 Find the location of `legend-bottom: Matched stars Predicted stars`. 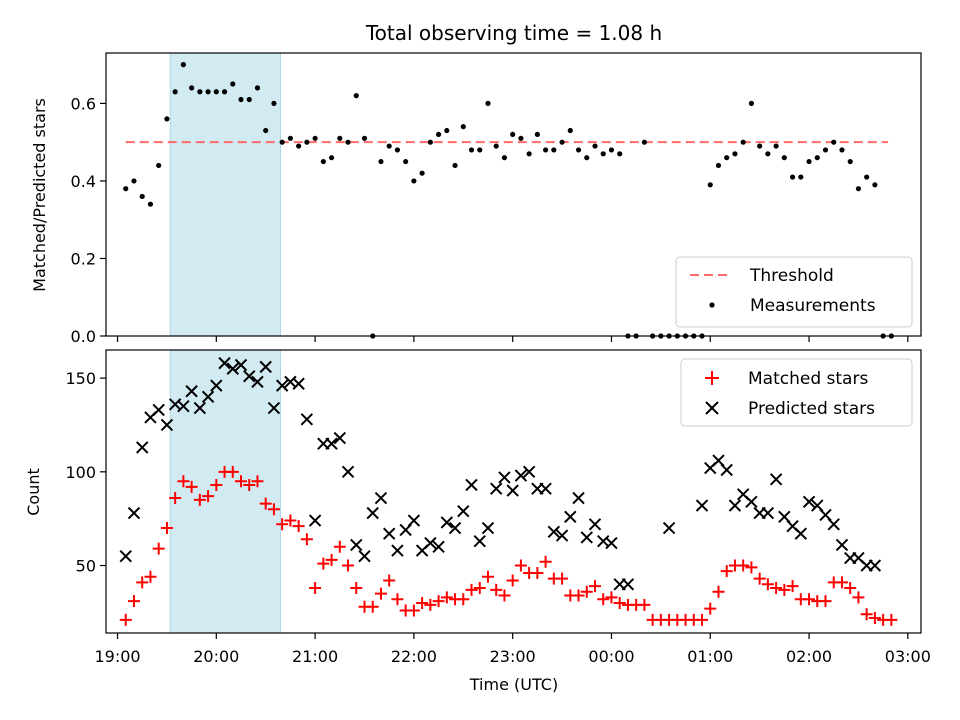

legend-bottom: Matched stars Predicted stars is located at coordinates (796, 392).